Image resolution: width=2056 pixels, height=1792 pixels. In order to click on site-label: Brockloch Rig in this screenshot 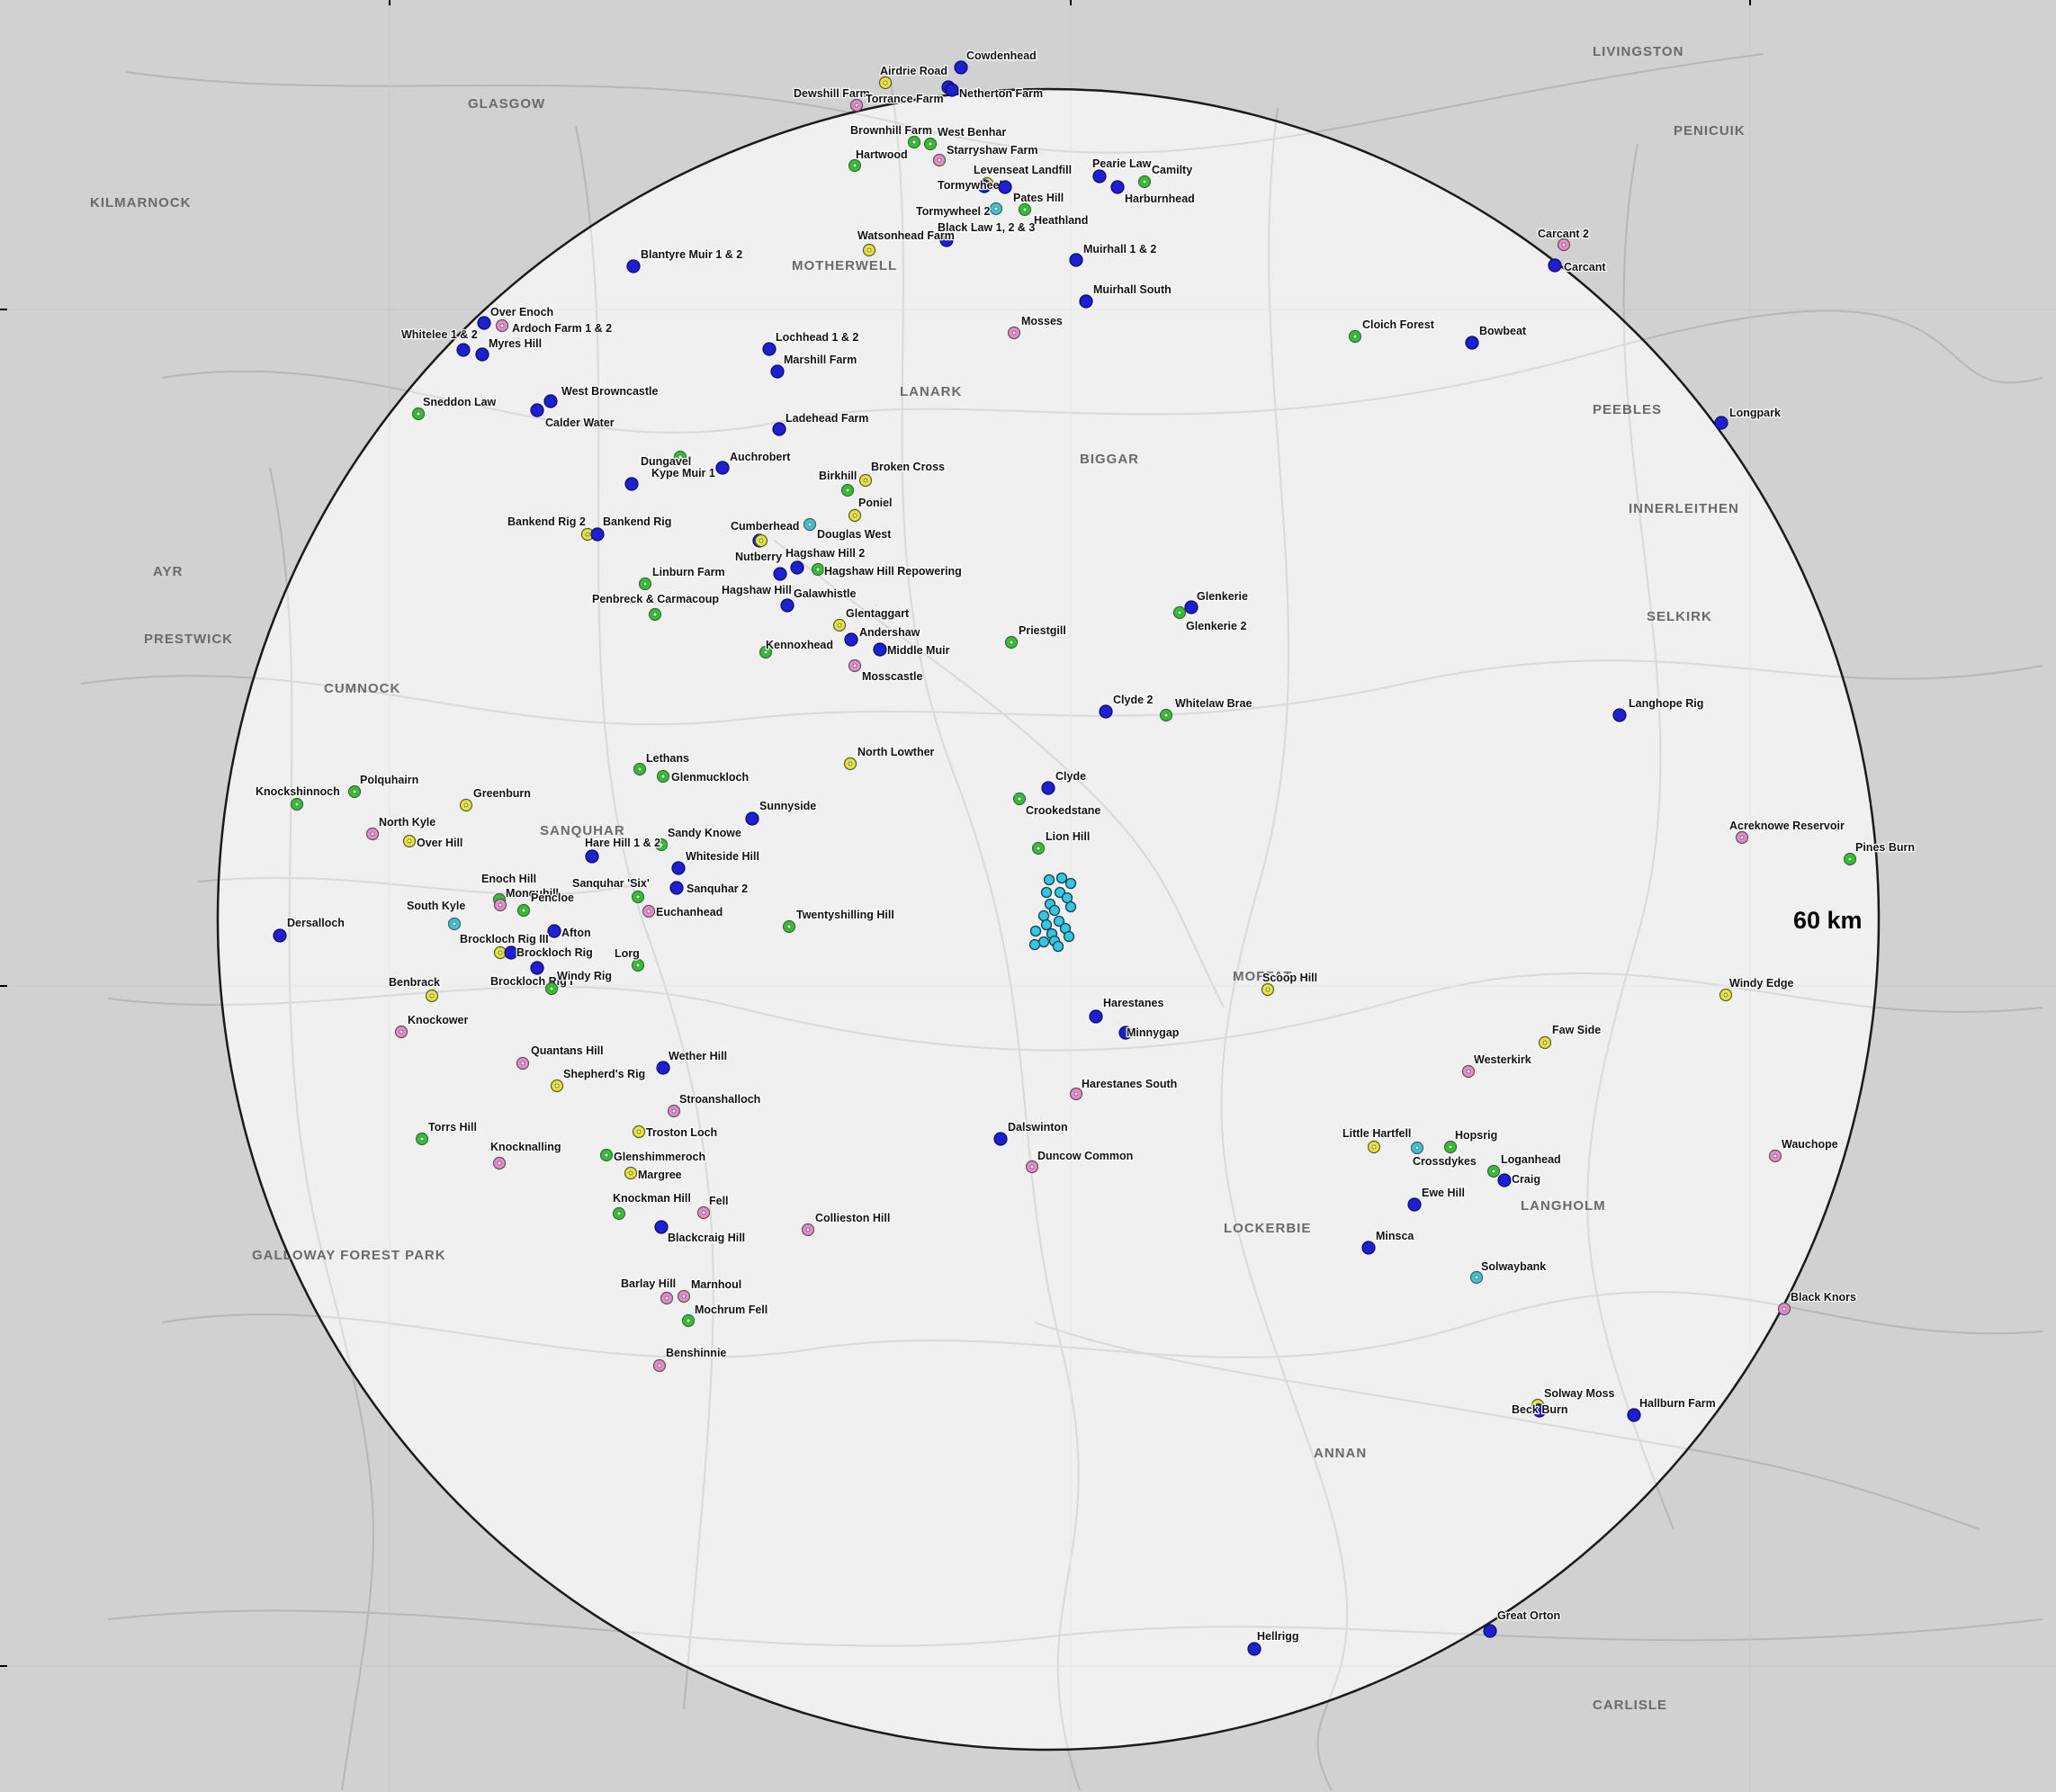, I will do `click(555, 952)`.